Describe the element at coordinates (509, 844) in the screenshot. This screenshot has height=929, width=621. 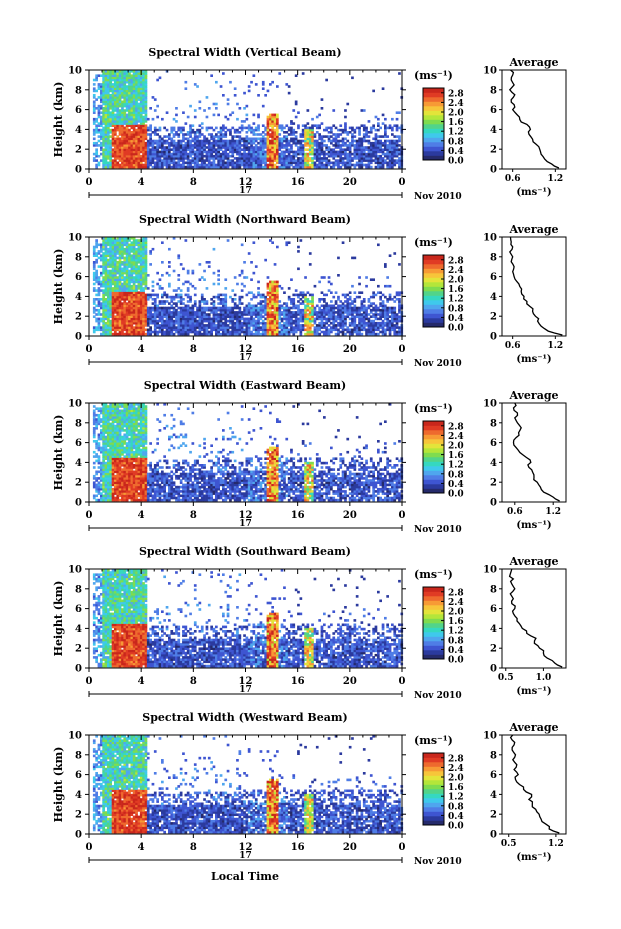
I see `avg-x-tick-label: 0.5` at that location.